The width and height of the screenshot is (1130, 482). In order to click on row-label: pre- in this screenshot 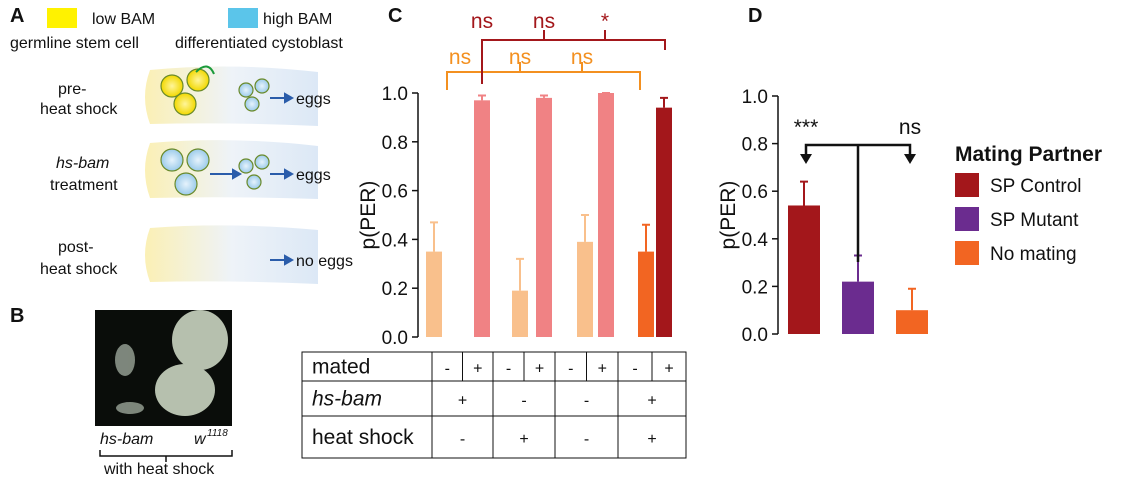, I will do `click(72, 89)`.